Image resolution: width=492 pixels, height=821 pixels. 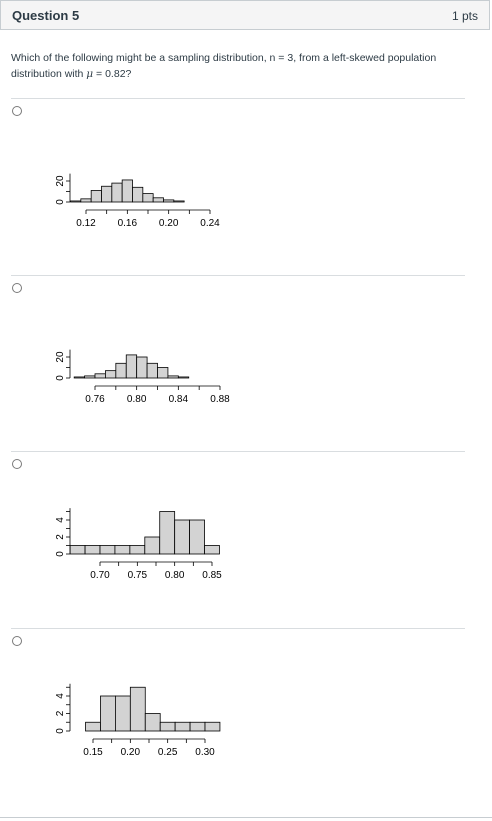 I want to click on histogram-svg-4: 0.15 0.20 0.25 0.30 0 2 4, so click(x=138, y=720).